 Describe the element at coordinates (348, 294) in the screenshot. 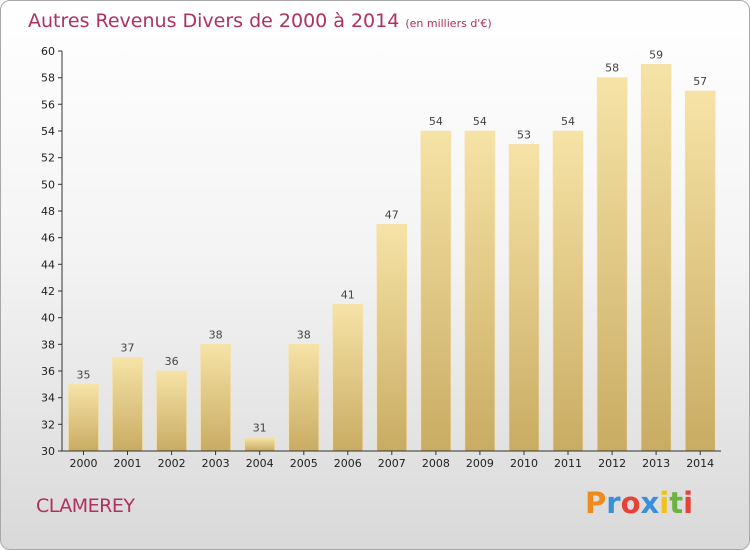

I see `data-label-2006: 41` at that location.